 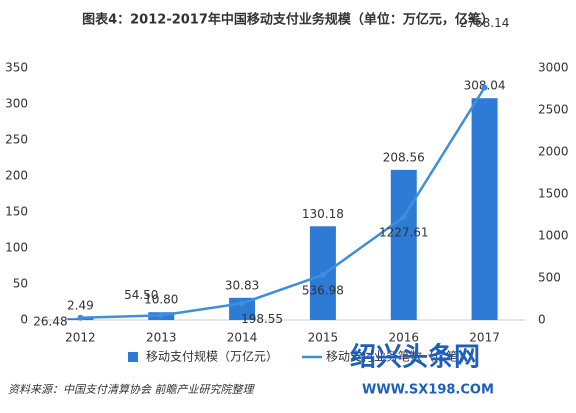 I want to click on line-label: 536.98, so click(x=323, y=290).